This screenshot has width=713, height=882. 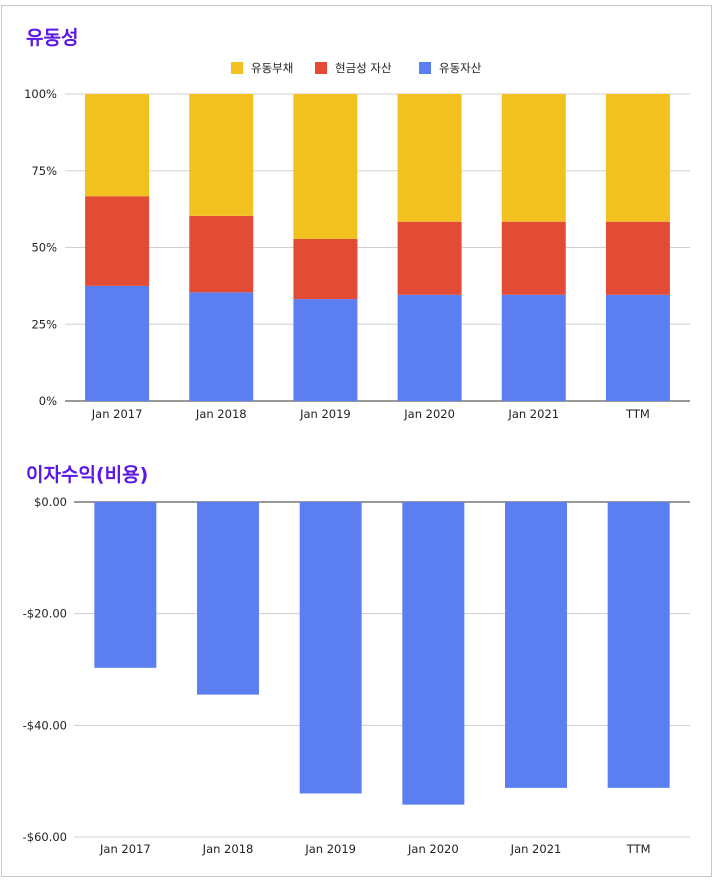 What do you see at coordinates (44, 248) in the screenshot?
I see `y-tick-label: 50%` at bounding box center [44, 248].